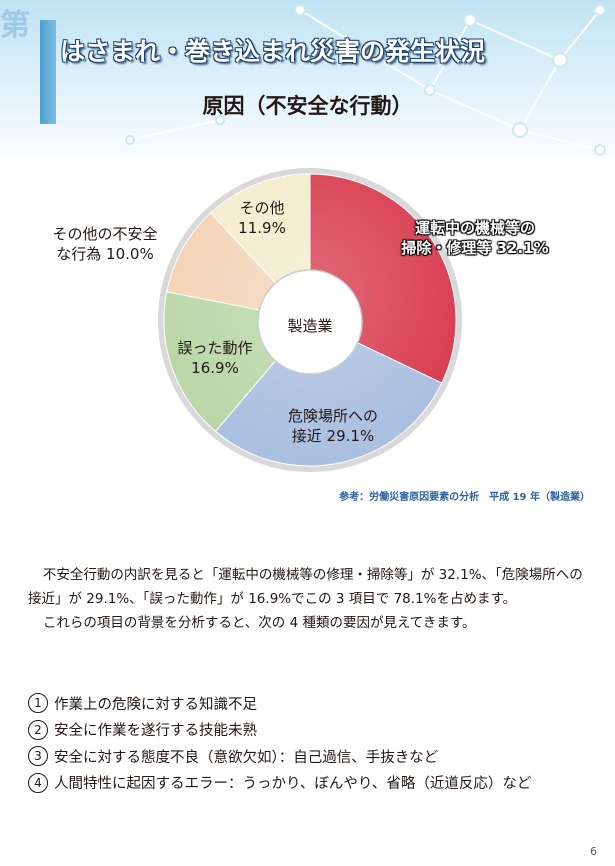 This screenshot has height=866, width=615. Describe the element at coordinates (593, 851) in the screenshot. I see `page-number: 6` at that location.